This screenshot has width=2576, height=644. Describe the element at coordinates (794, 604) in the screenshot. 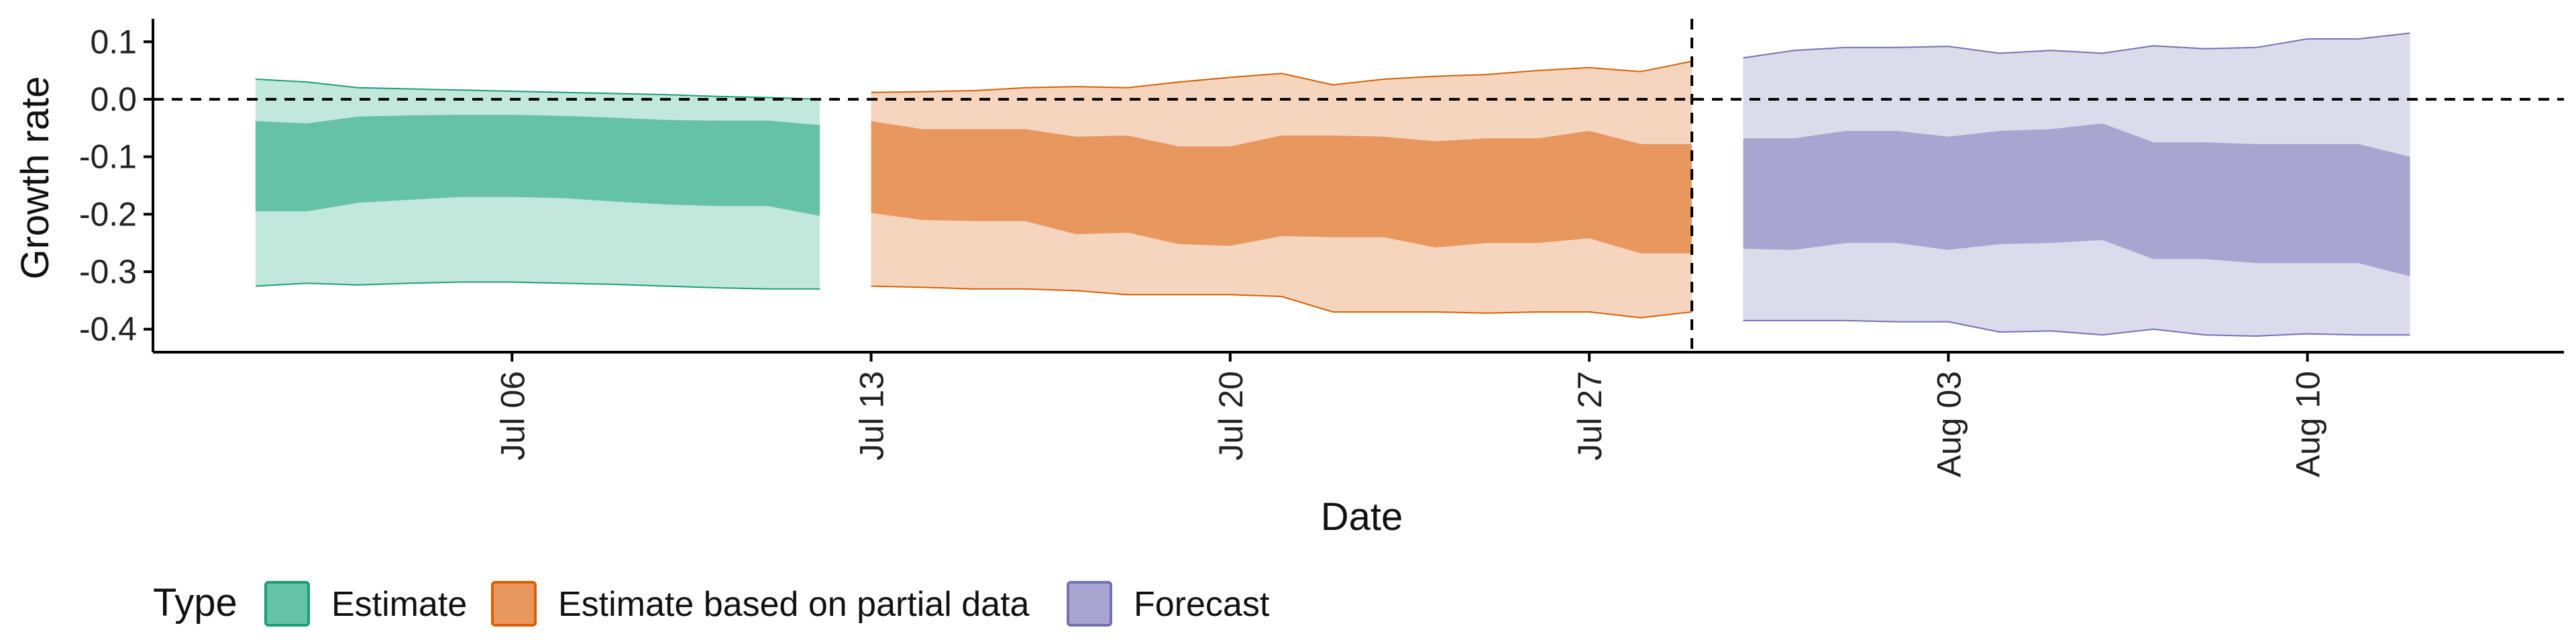

I see `legend-label-1: Estimate based on partial data` at that location.